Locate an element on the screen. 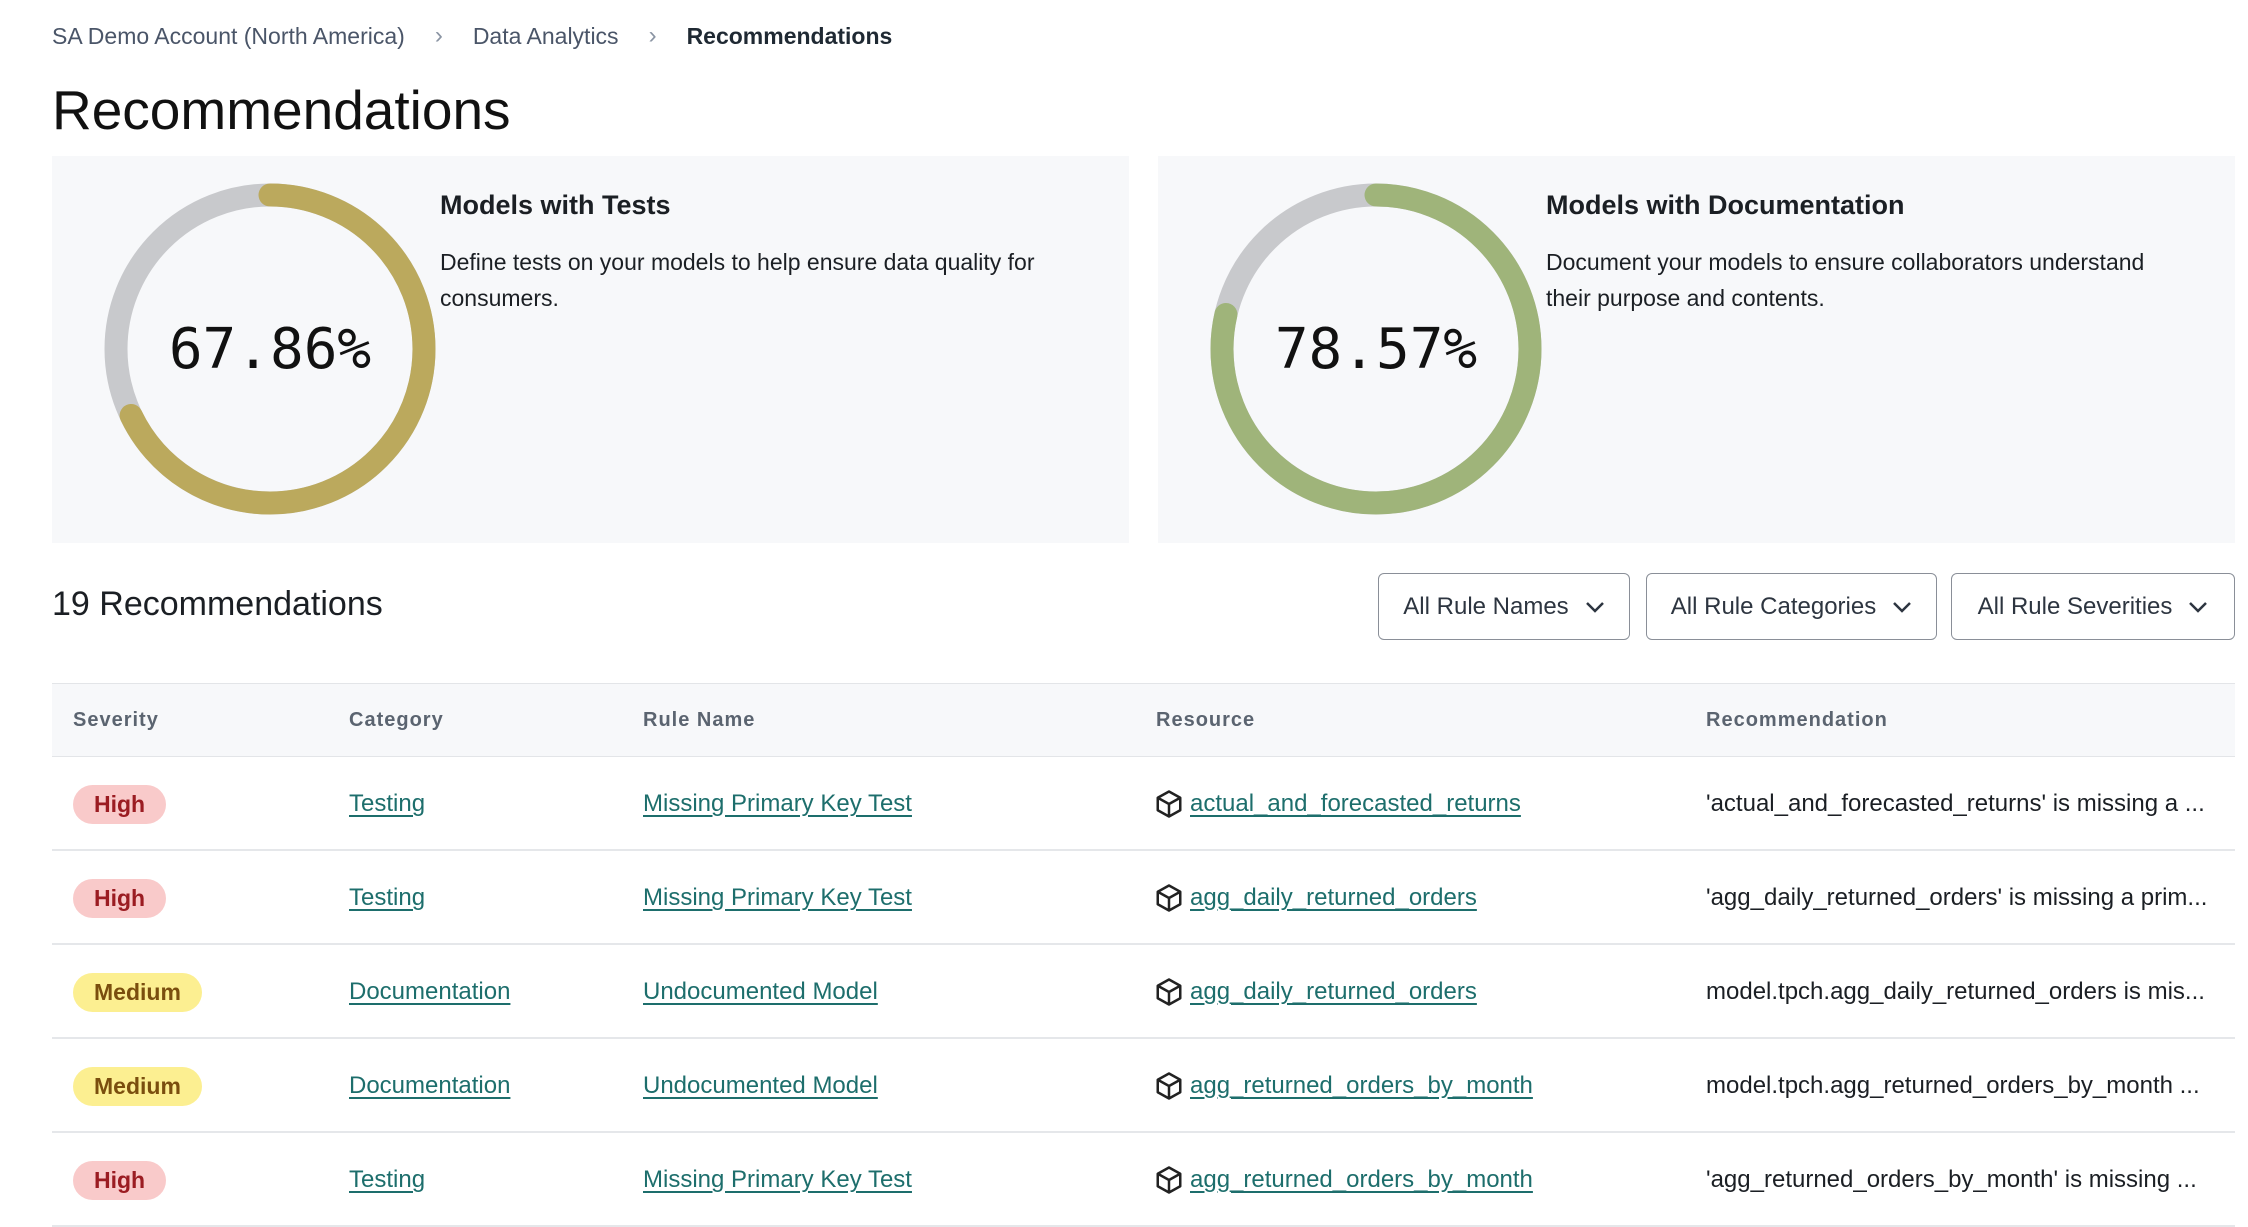 The width and height of the screenshot is (2248, 1227). filter-label: All Rule Names is located at coordinates (1486, 606).